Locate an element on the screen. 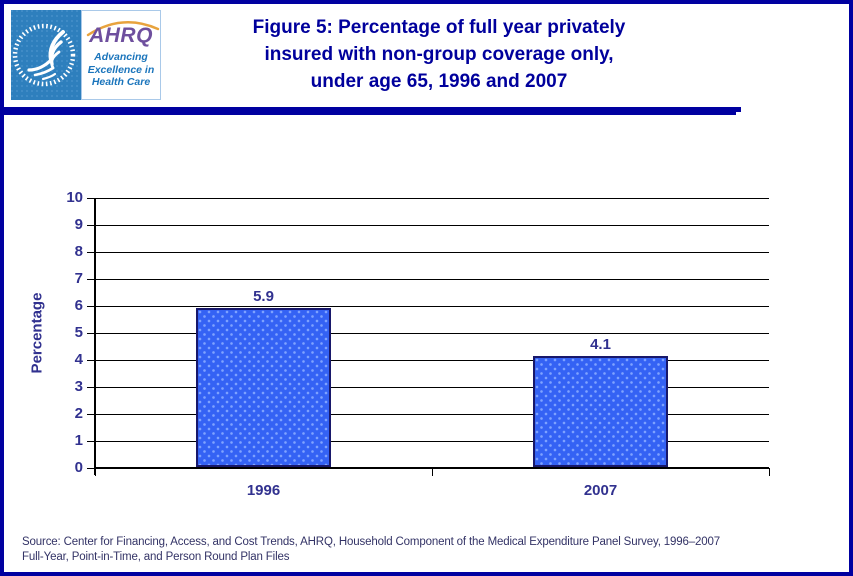 This screenshot has height=576, width=853. bar-2007 is located at coordinates (600, 411).